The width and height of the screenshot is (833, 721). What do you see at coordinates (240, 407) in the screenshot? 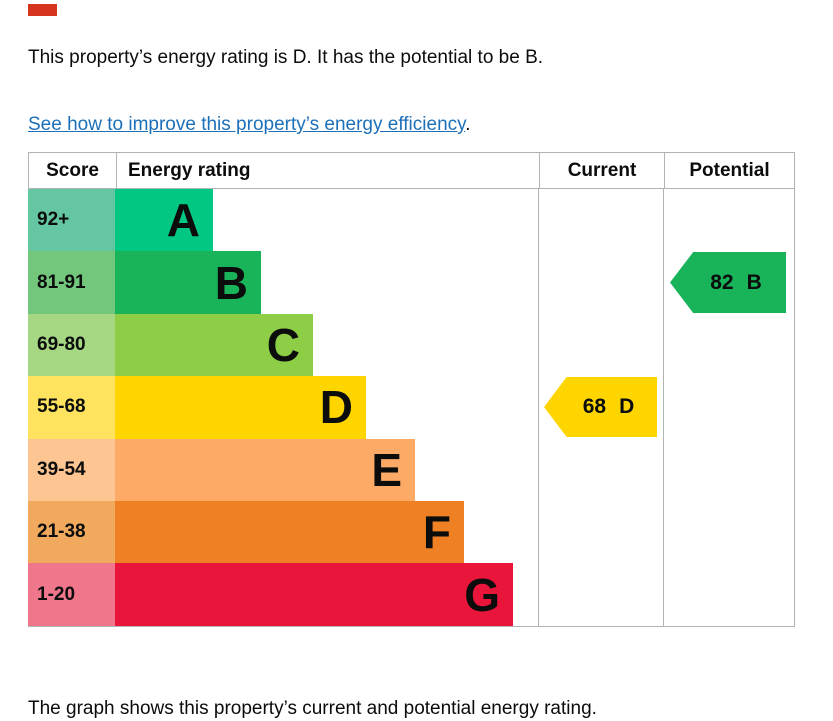
I see `band-bar: D` at bounding box center [240, 407].